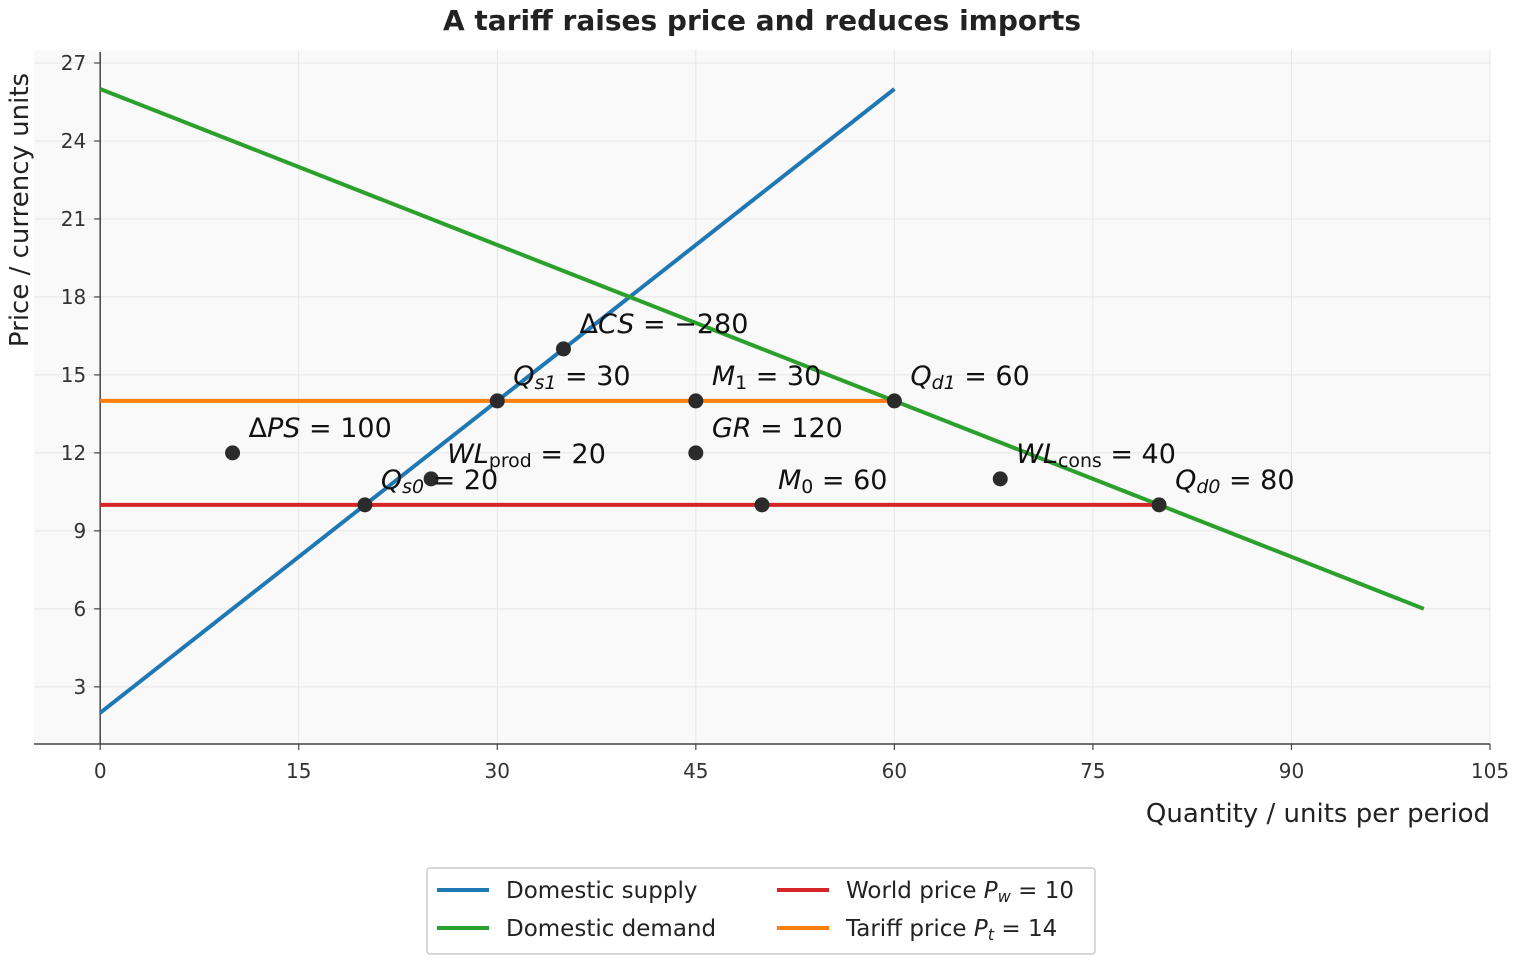  What do you see at coordinates (1318, 814) in the screenshot?
I see `x-axis-label: Quantity / units per period` at bounding box center [1318, 814].